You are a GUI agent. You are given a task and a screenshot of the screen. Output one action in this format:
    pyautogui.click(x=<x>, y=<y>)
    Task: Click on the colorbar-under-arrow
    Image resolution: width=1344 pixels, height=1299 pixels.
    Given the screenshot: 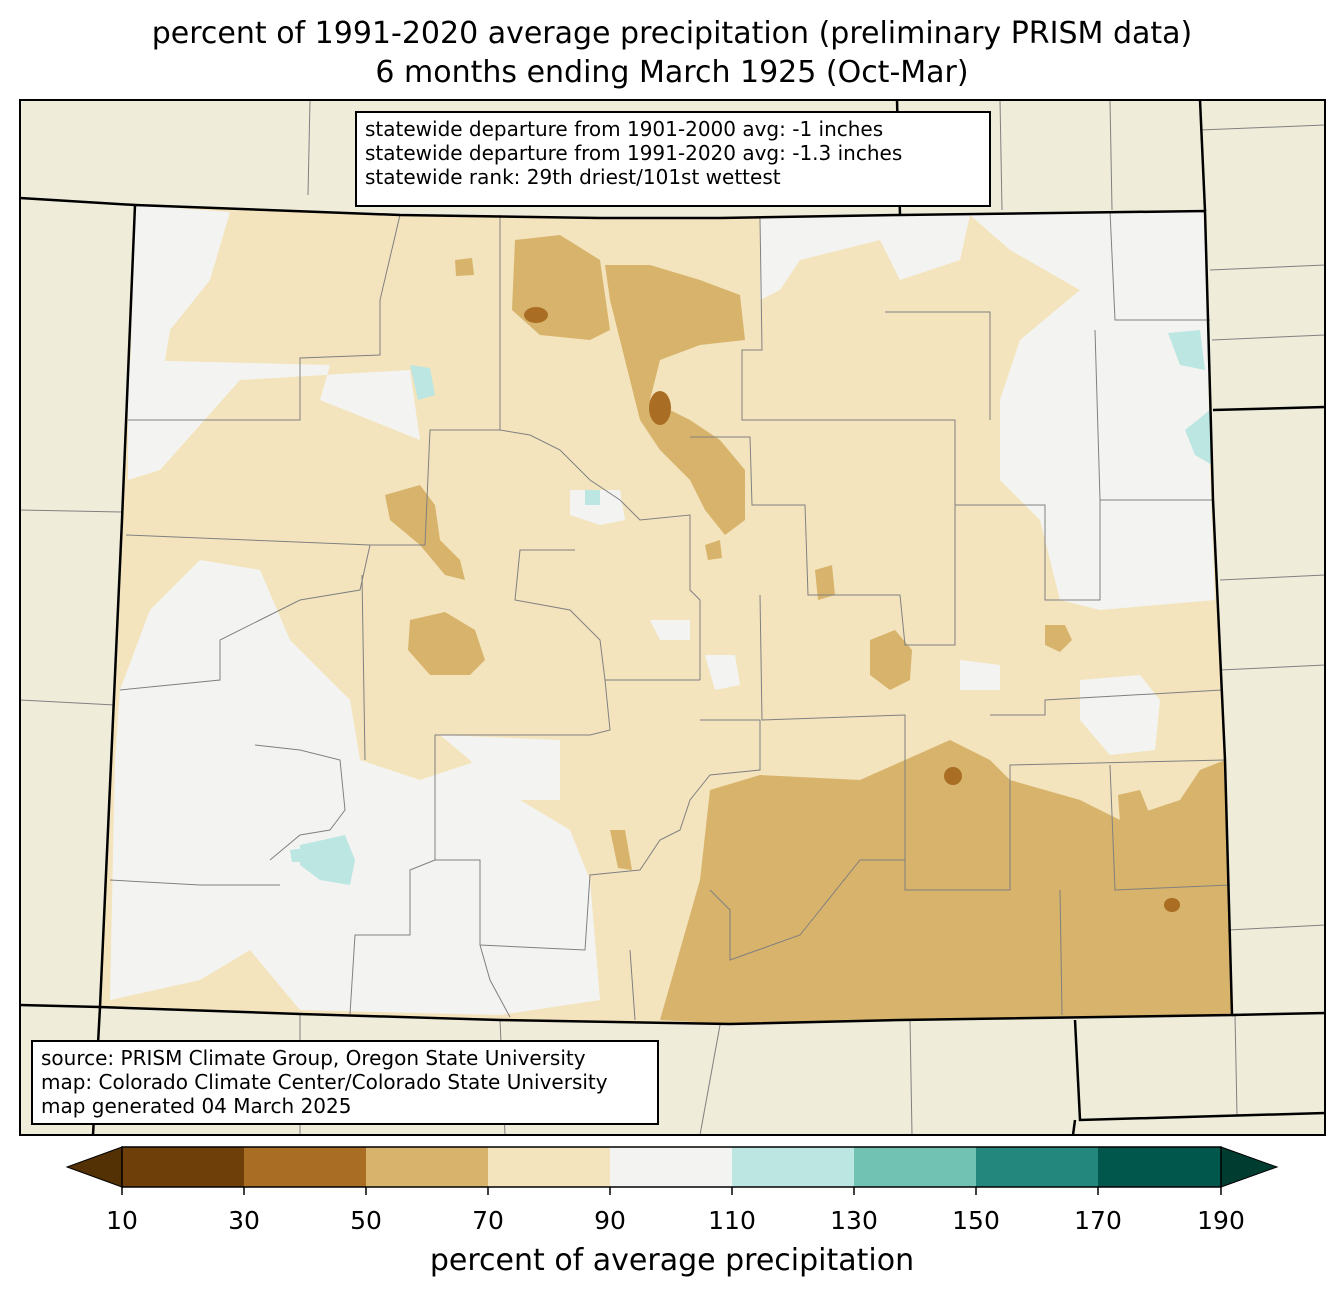 What is the action you would take?
    pyautogui.click(x=94, y=1167)
    